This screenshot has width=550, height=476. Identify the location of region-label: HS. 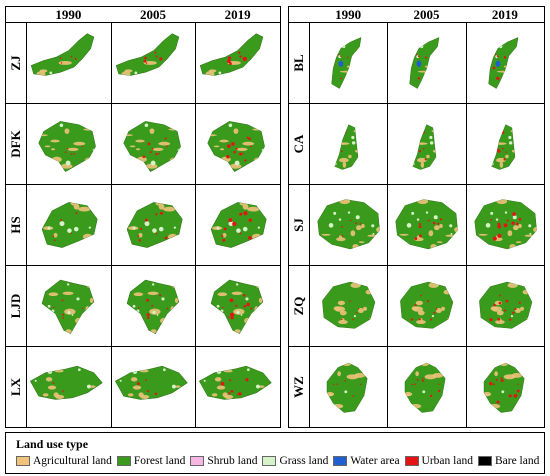
(16, 224).